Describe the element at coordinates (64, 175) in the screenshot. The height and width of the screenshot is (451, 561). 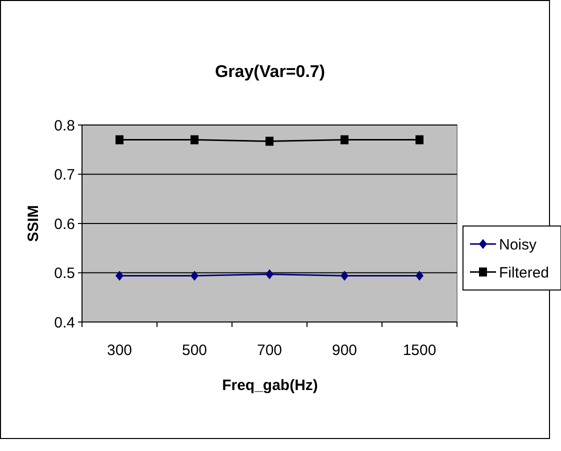
I see `y-tick-label: 0.7` at that location.